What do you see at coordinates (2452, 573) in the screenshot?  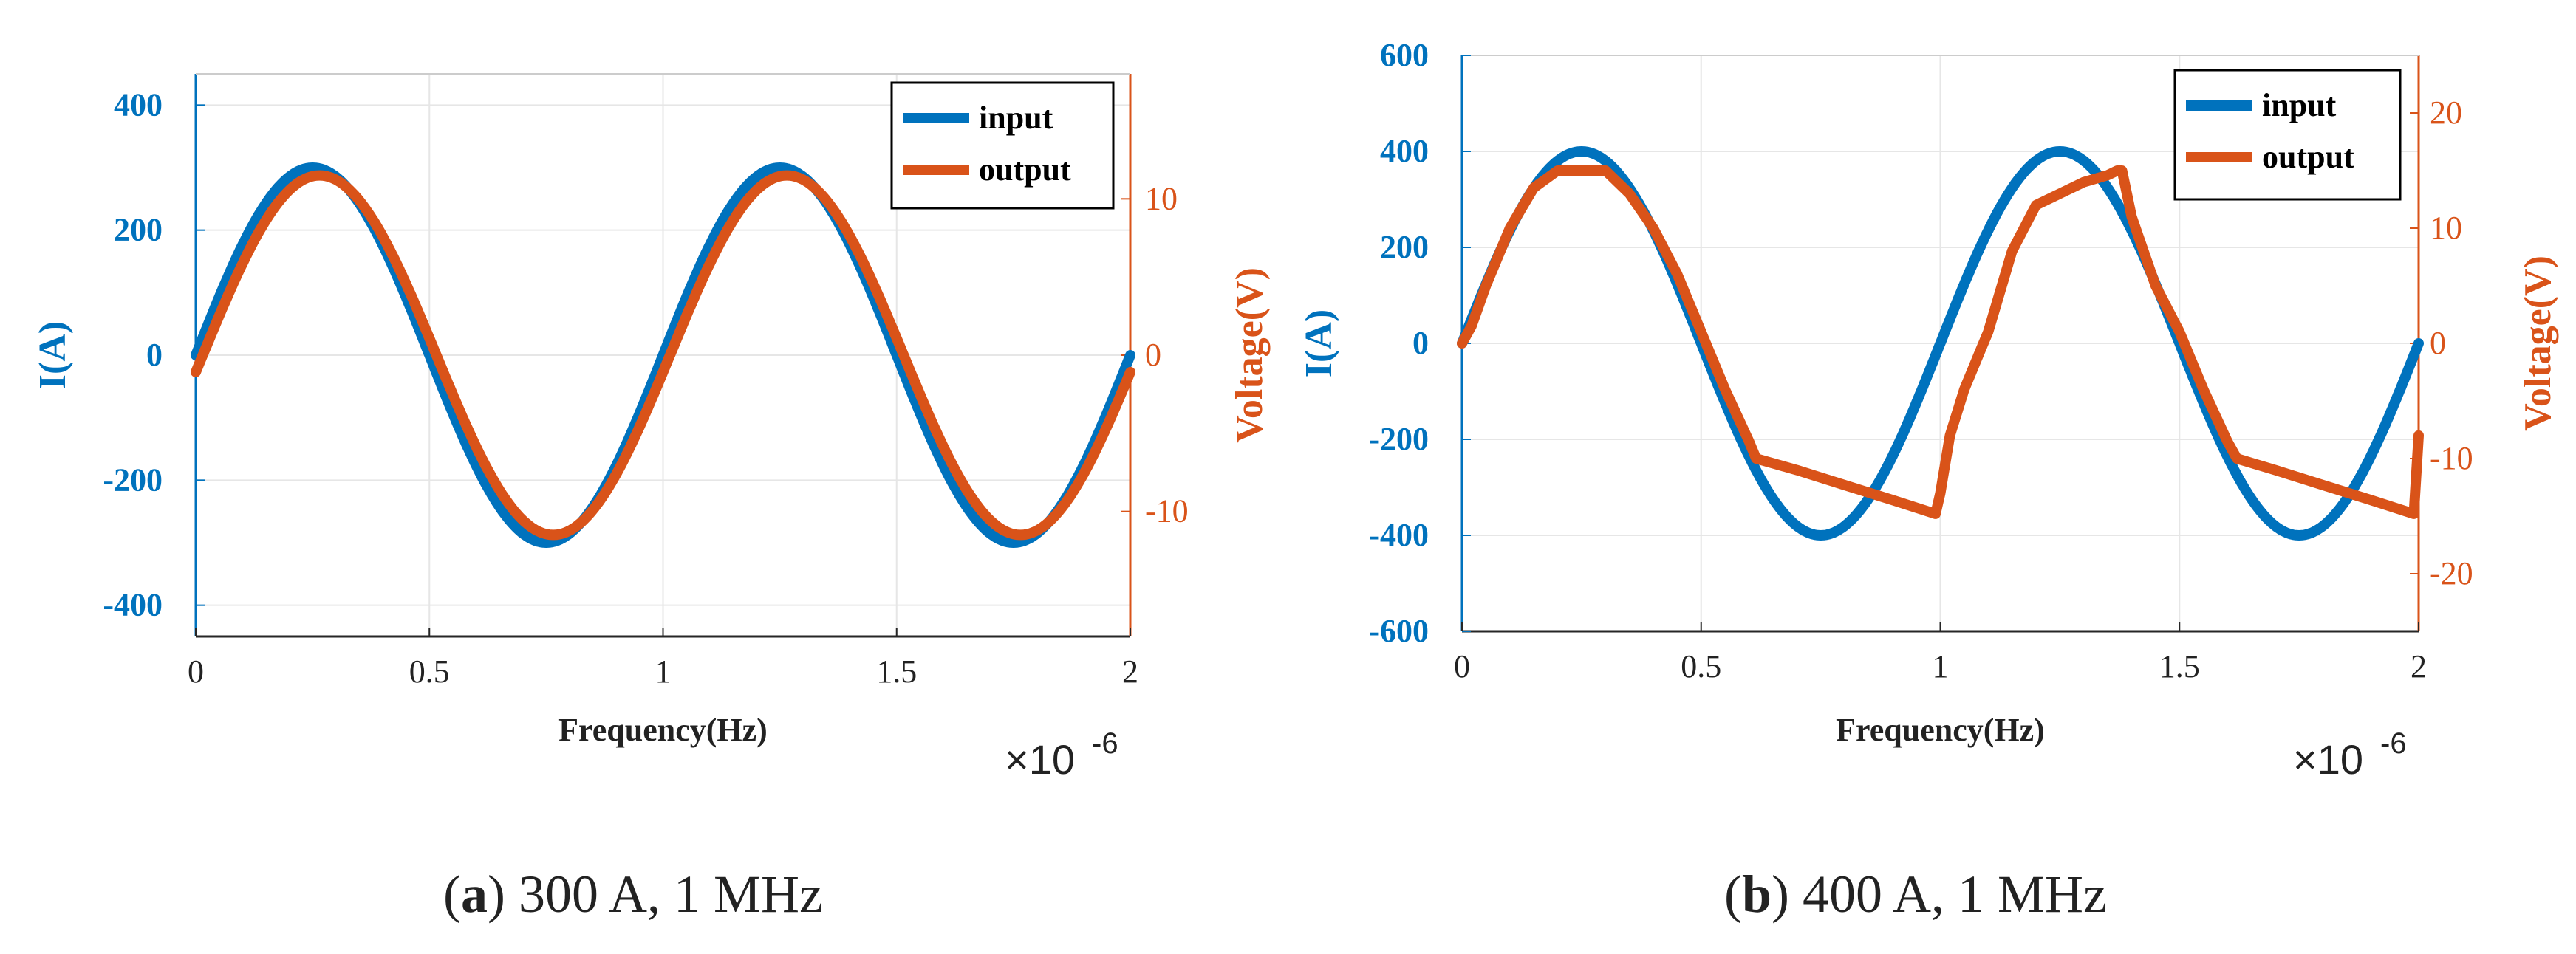 I see `y-right-tick-label: -20` at bounding box center [2452, 573].